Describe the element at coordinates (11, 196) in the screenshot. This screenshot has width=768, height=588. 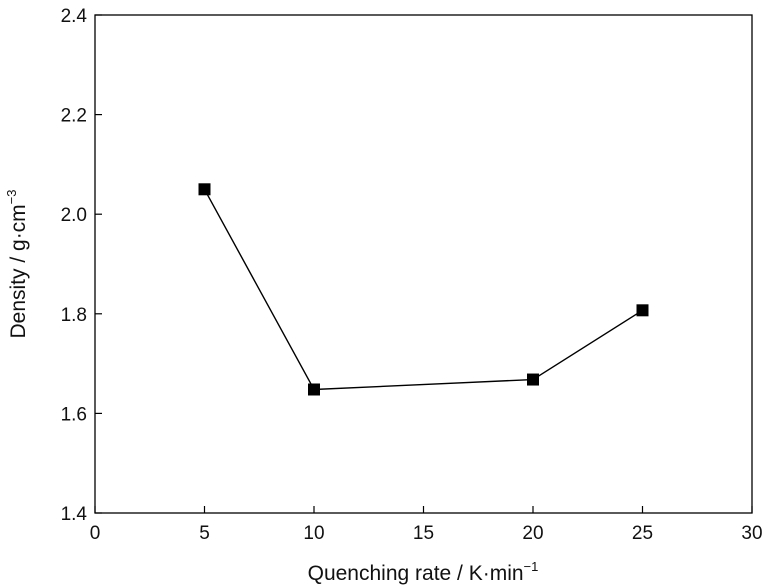
I see `y-axis-title-sup: −3` at that location.